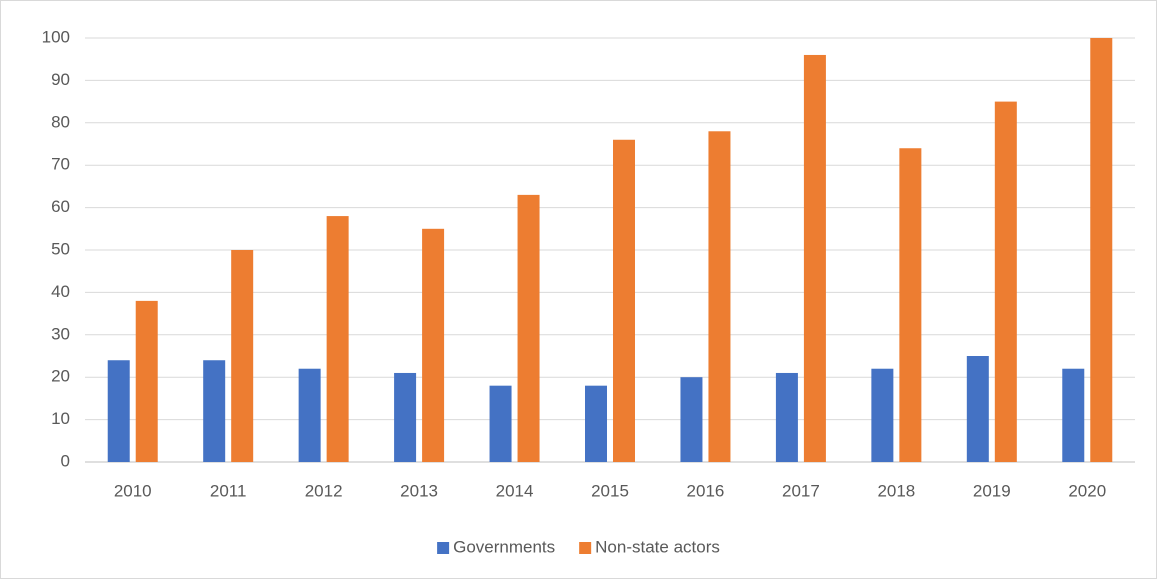  What do you see at coordinates (60, 291) in the screenshot?
I see `y-tick-label: 40` at bounding box center [60, 291].